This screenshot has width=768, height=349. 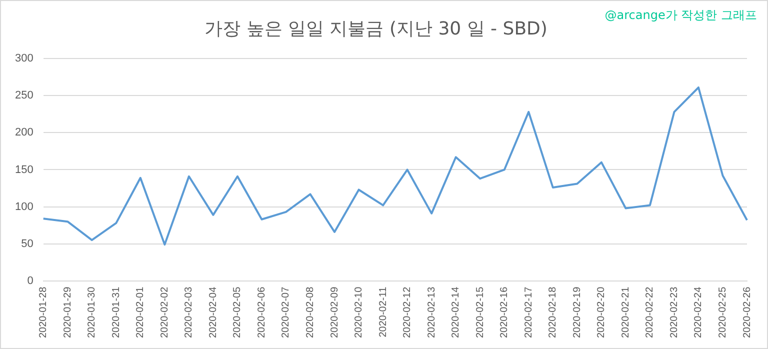 What do you see at coordinates (504, 312) in the screenshot?
I see `x-tick-label: 2020-02-16` at bounding box center [504, 312].